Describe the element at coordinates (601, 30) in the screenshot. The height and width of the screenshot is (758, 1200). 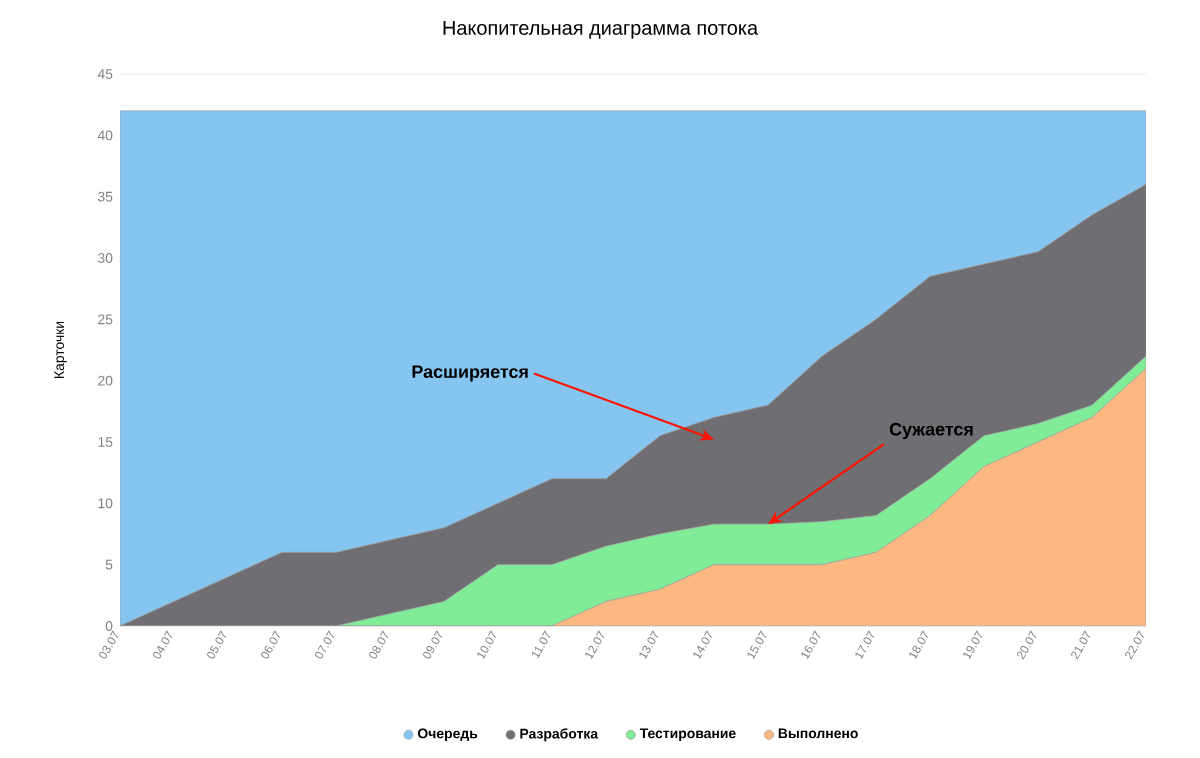
I see `chart-title: Накопительная диаграмма потока` at that location.